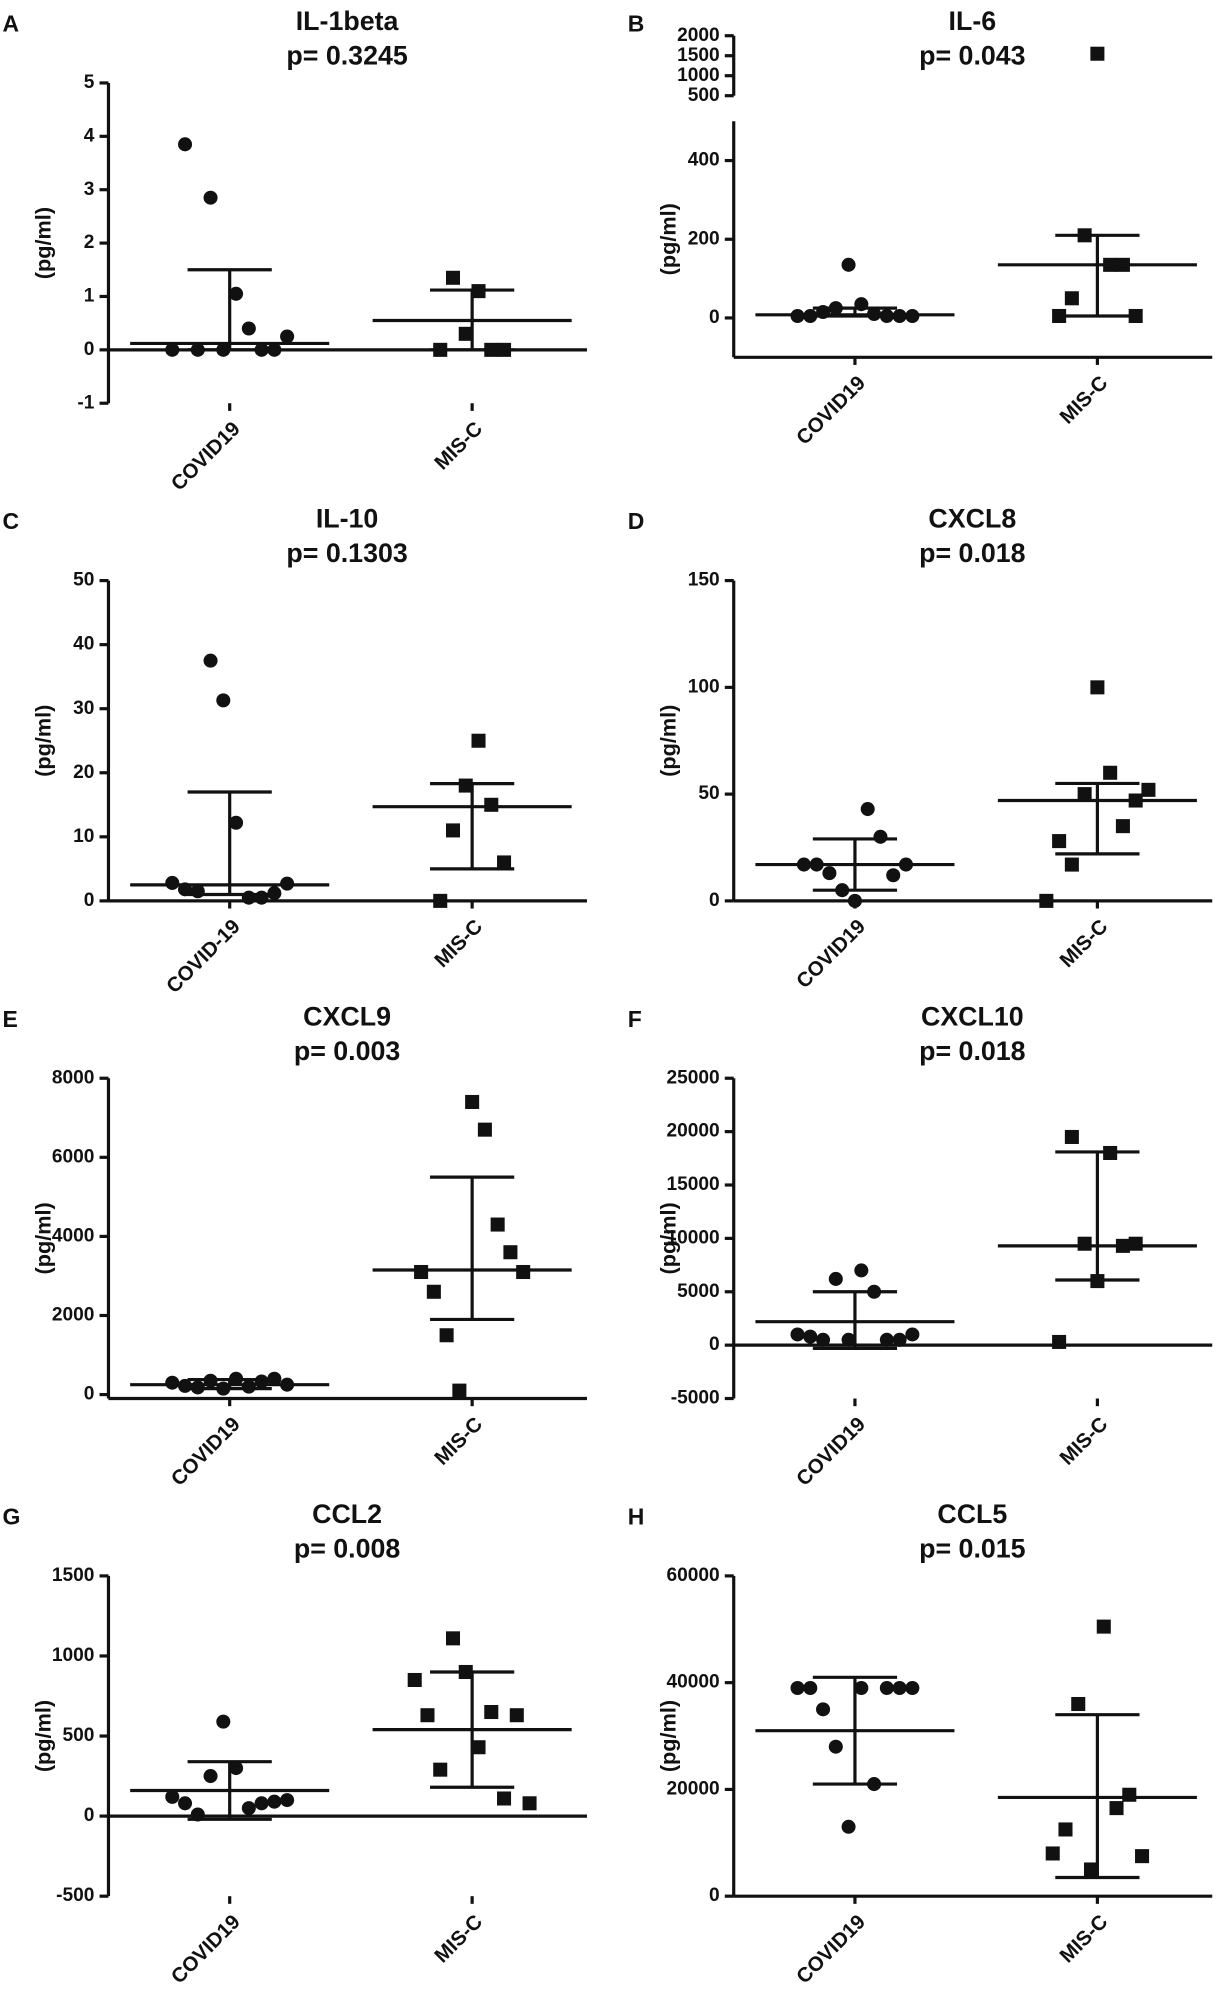 The image size is (1225, 2015). What do you see at coordinates (704, 686) in the screenshot?
I see `y-tick-label: 100` at bounding box center [704, 686].